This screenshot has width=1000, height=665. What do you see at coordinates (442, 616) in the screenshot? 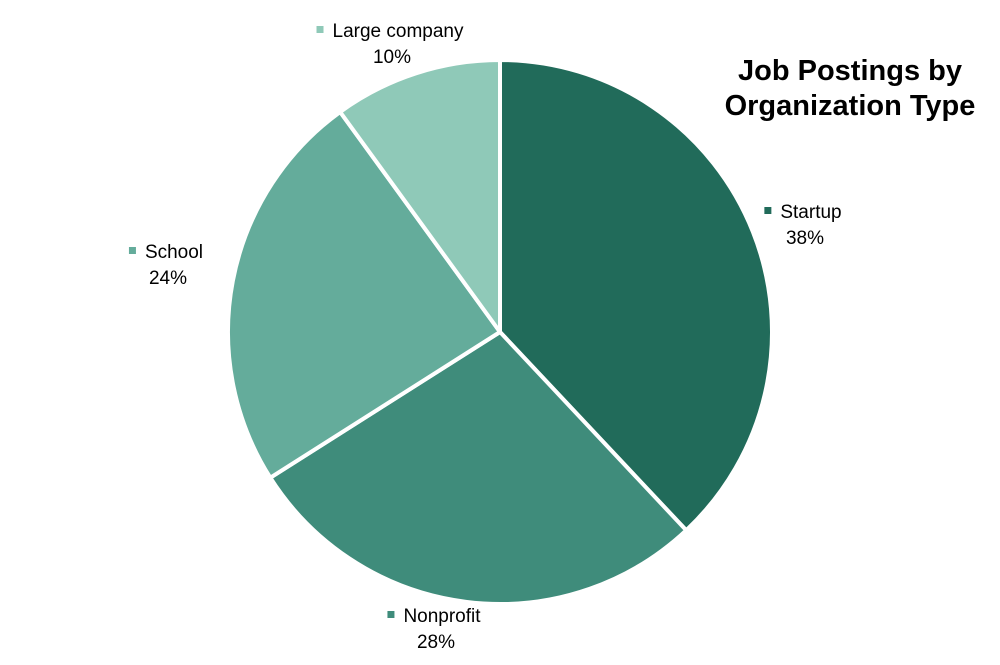
I see `slice-category-label: Nonprofit` at bounding box center [442, 616].